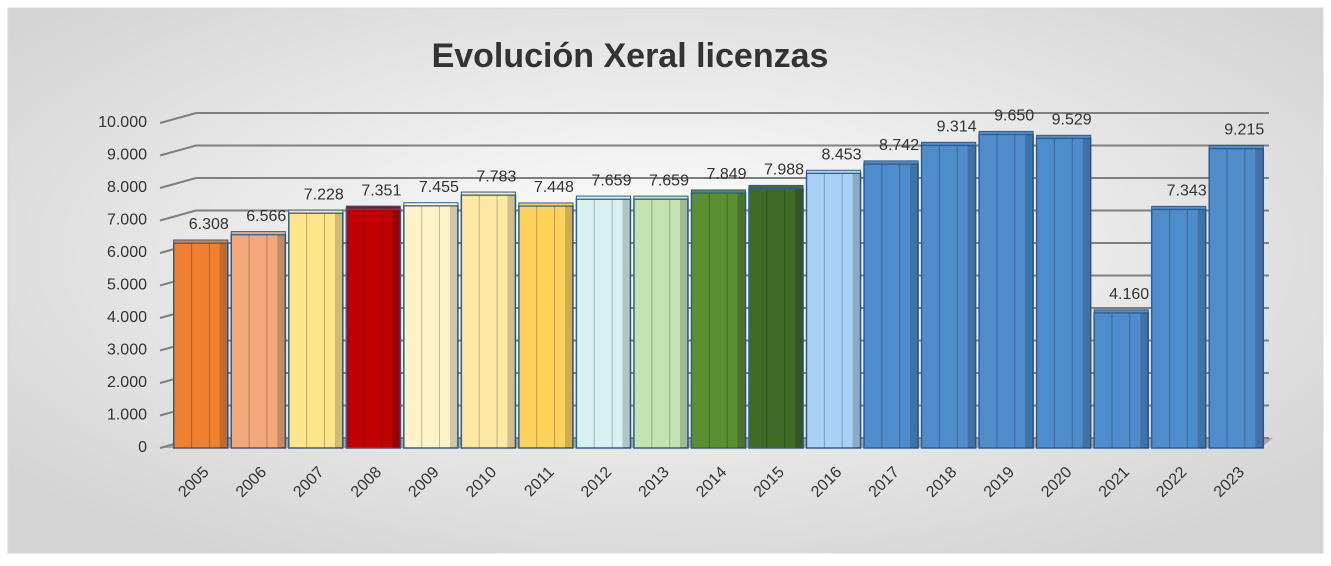  I want to click on value-label: 9.650, so click(1014, 116).